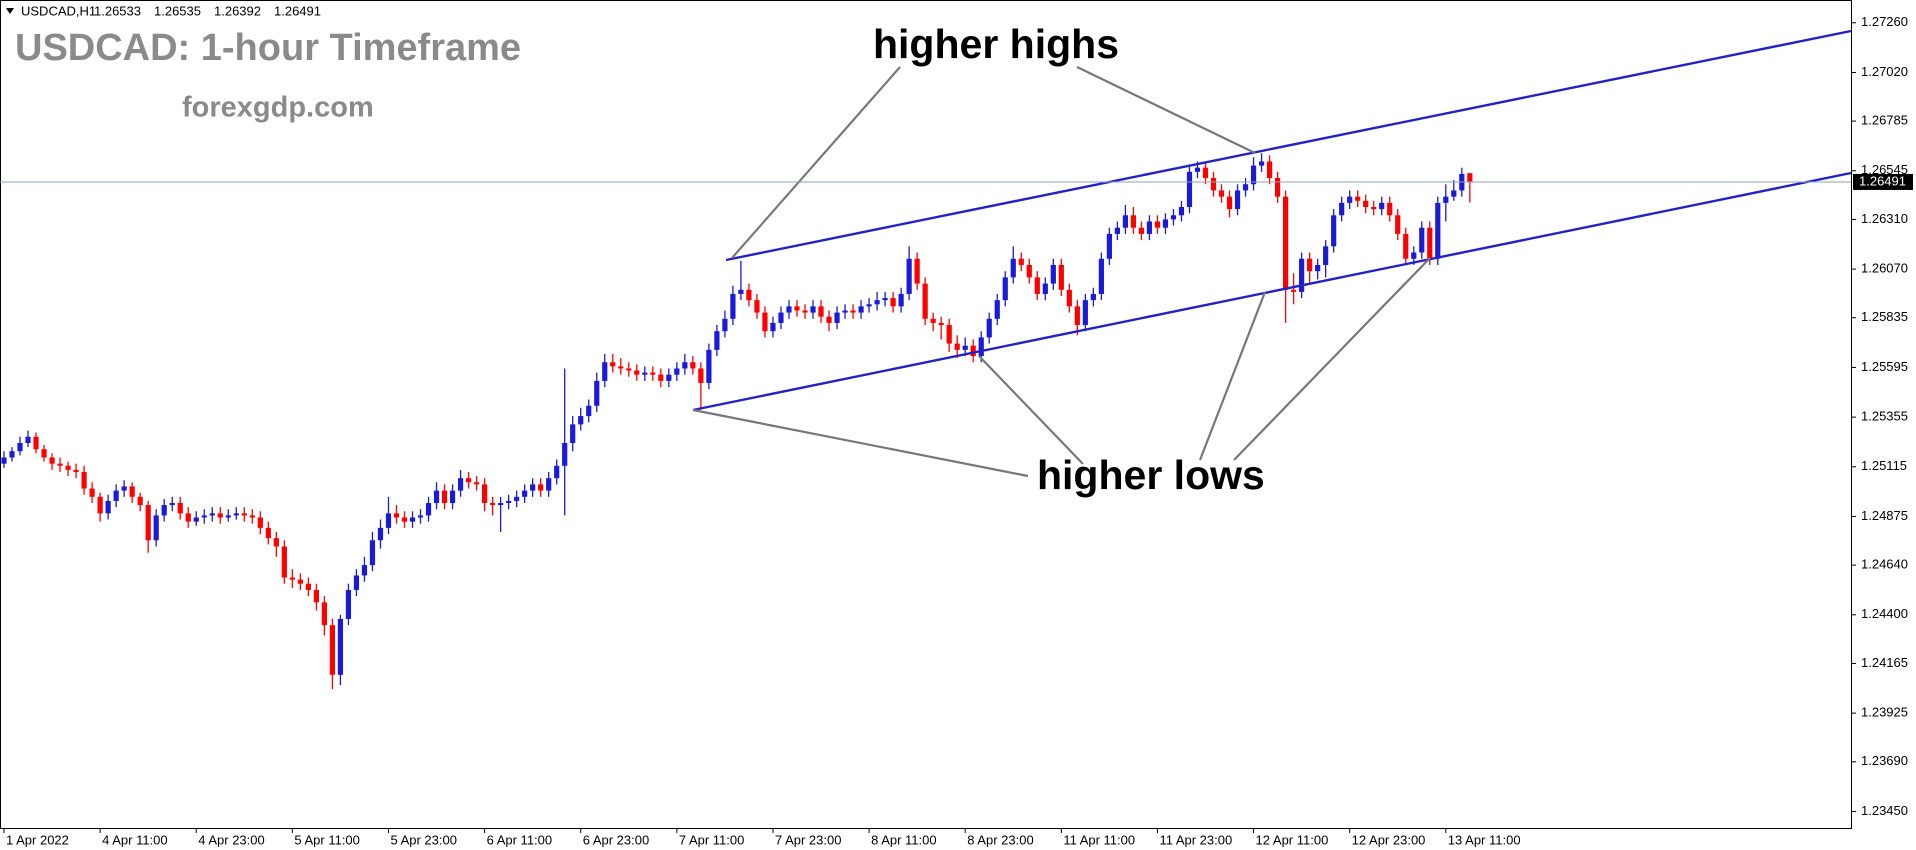 The height and width of the screenshot is (850, 1916). I want to click on y-tick-label: 1.27260, so click(1884, 21).